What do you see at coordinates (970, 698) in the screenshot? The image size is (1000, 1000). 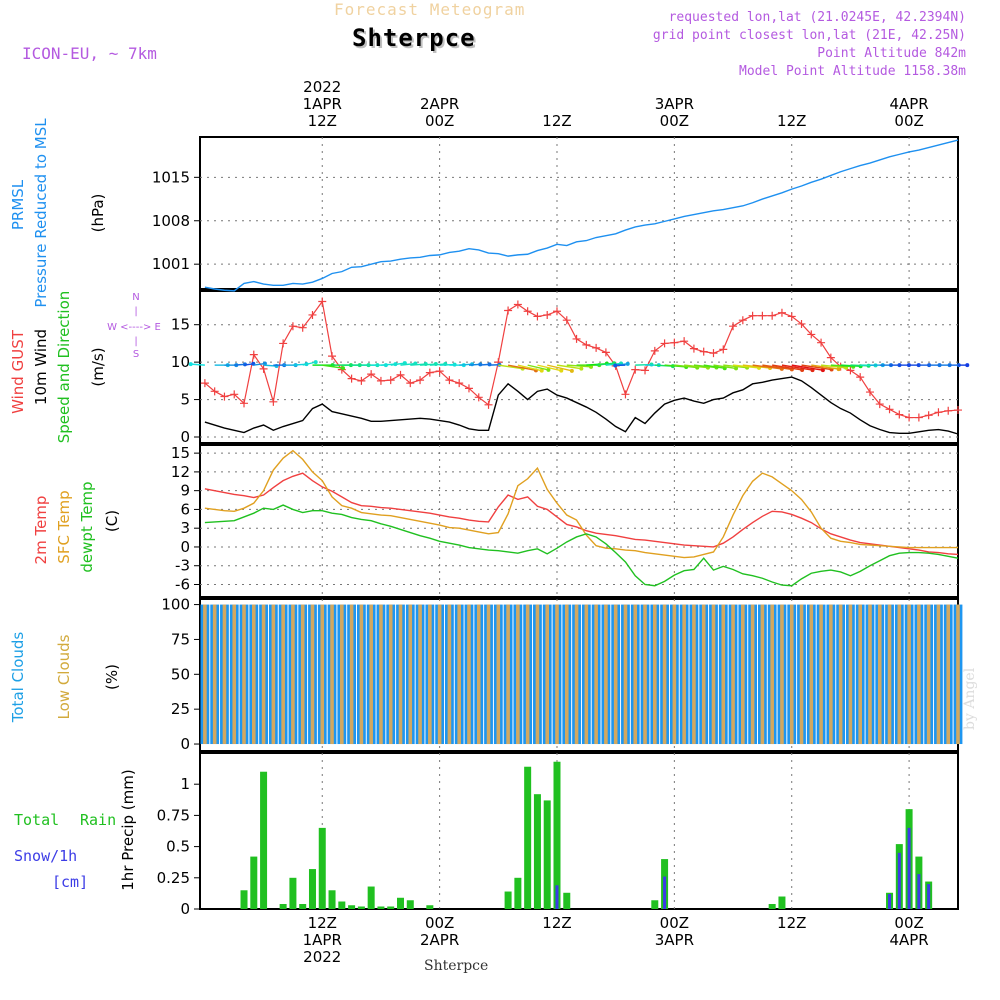 I see `watermark: by Angel` at bounding box center [970, 698].